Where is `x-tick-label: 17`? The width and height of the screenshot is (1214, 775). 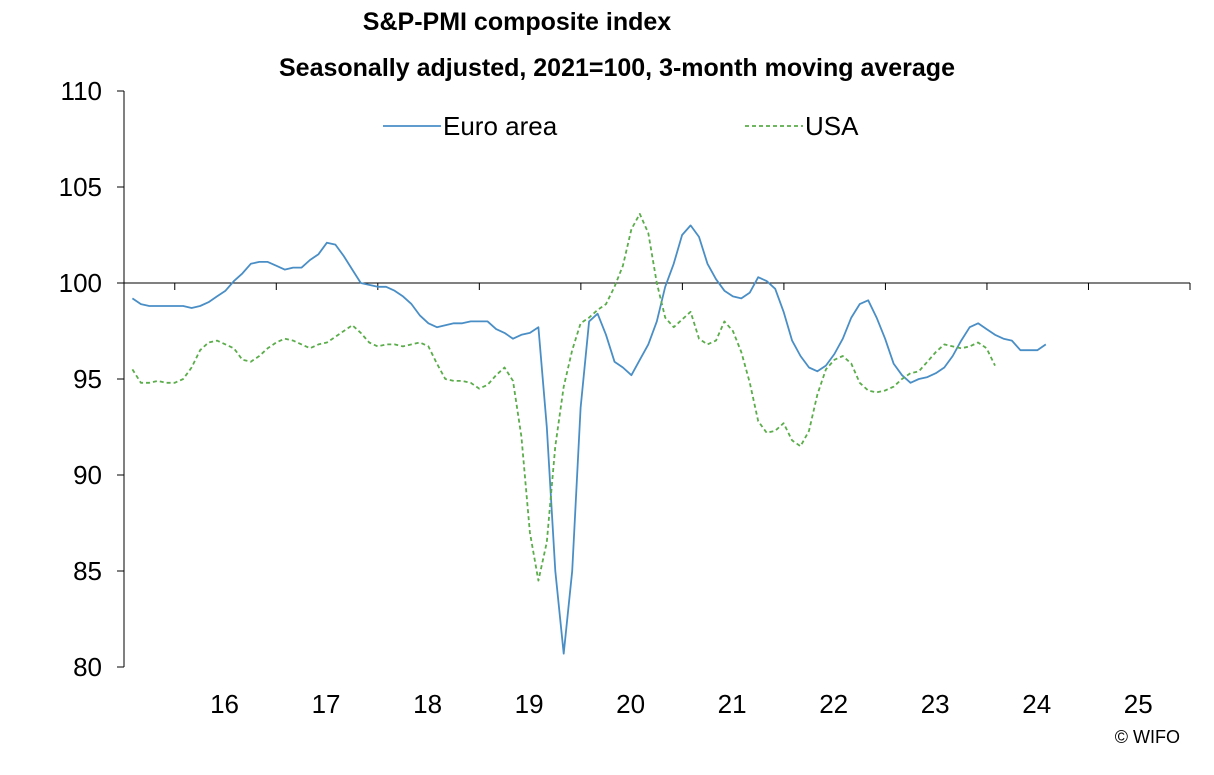
x-tick-label: 17 is located at coordinates (326, 704).